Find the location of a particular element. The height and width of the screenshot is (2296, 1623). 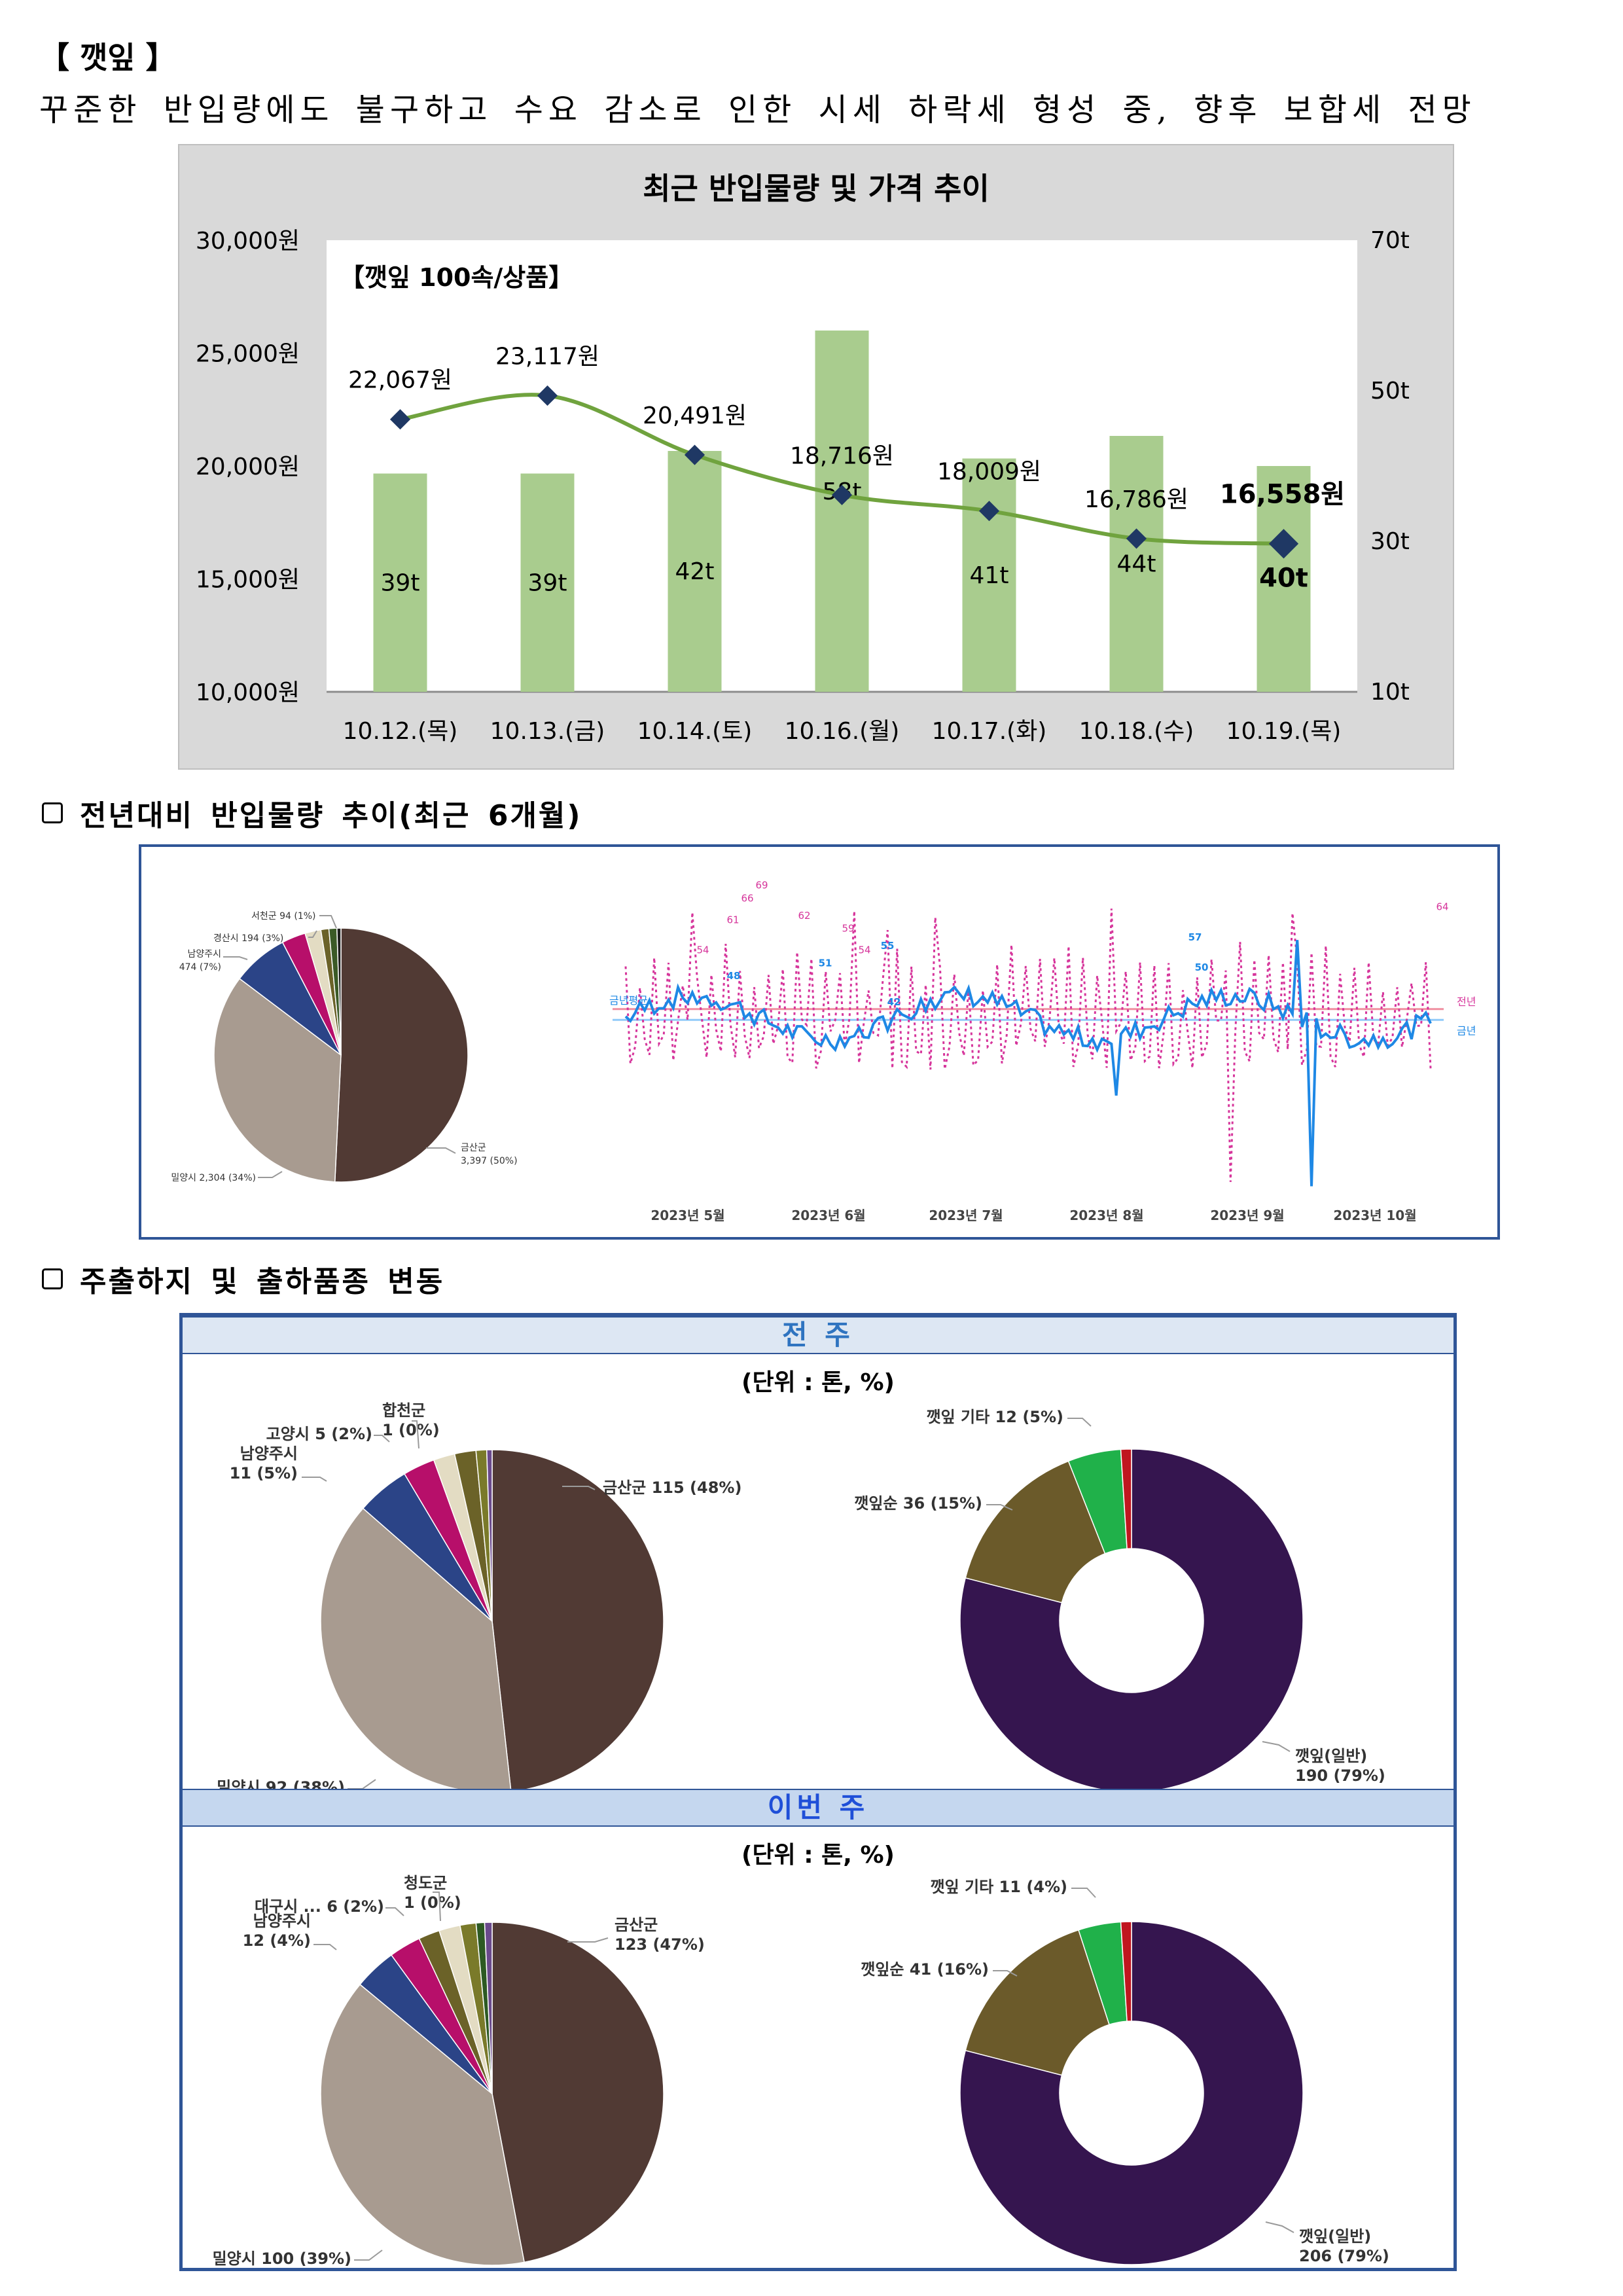

volume-bar-label: 40t is located at coordinates (1283, 579).